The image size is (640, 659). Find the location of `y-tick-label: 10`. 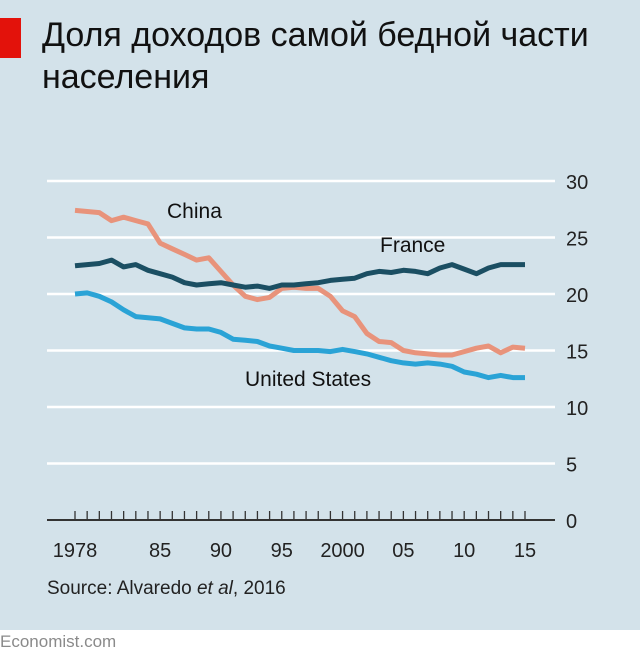

y-tick-label: 10 is located at coordinates (577, 409).